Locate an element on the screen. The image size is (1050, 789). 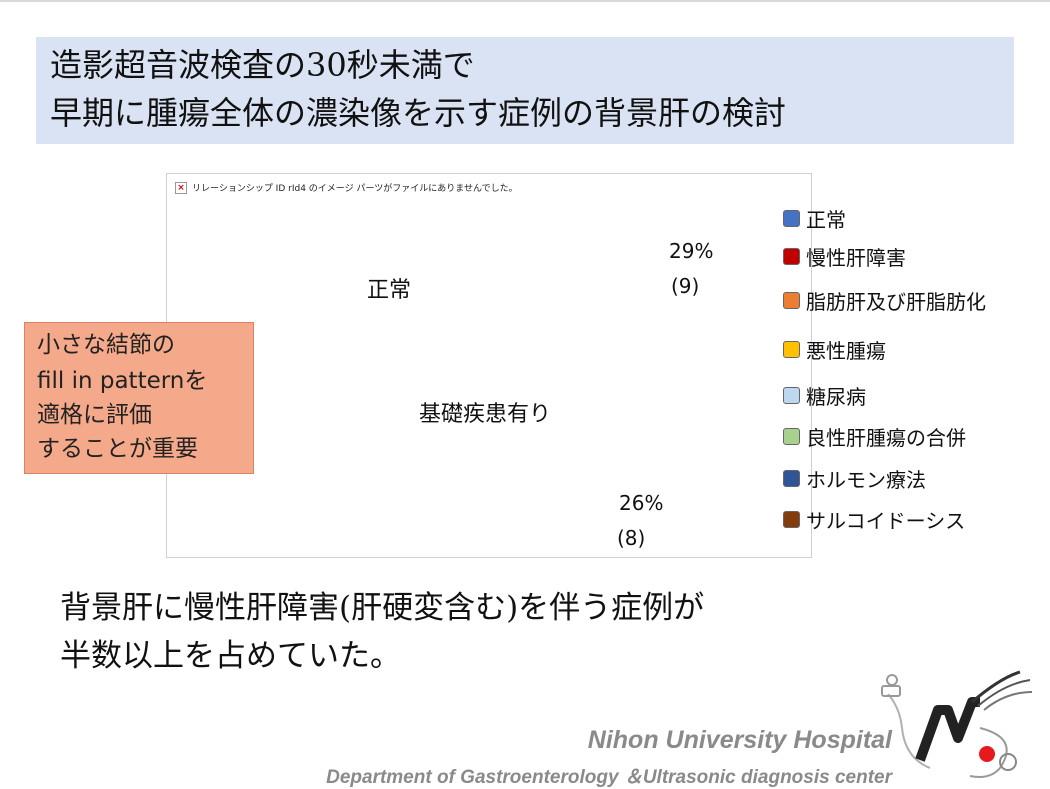
note-line: 小さな結節の is located at coordinates (106, 345).